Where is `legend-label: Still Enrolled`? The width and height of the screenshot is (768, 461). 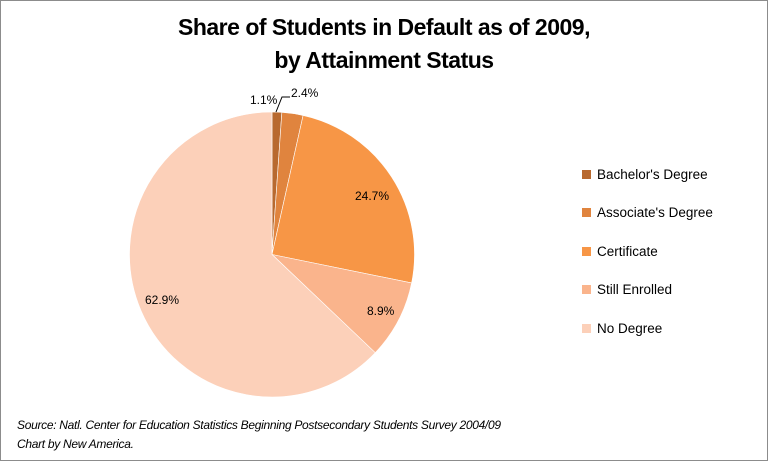
legend-label: Still Enrolled is located at coordinates (635, 290).